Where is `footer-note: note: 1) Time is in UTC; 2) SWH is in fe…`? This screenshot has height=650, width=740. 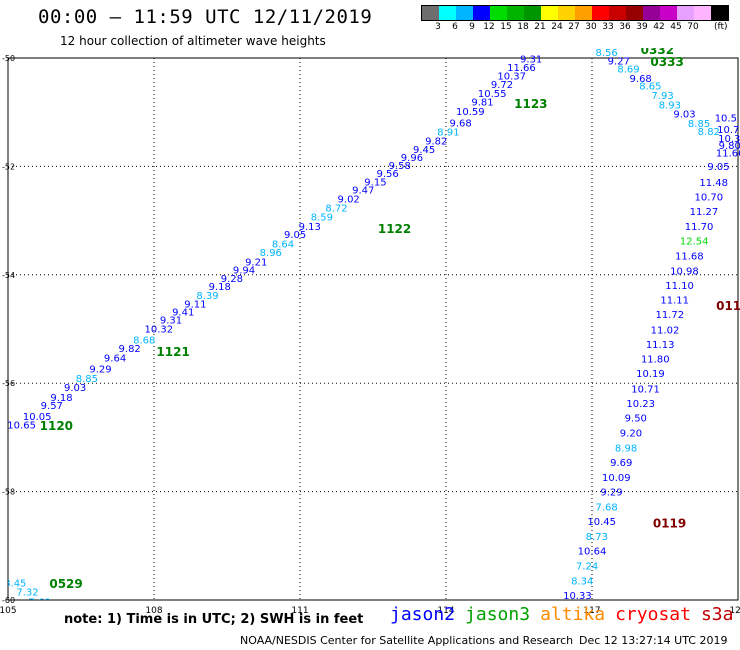
footer-note: note: 1) Time is in UTC; 2) SWH is in fe… is located at coordinates (214, 619).